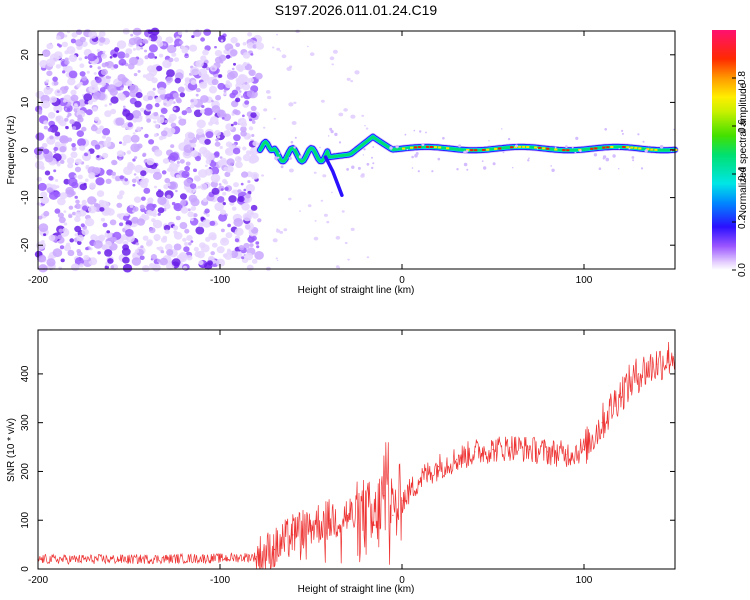  Describe the element at coordinates (333, 176) in the screenshot. I see `tone-branch` at that location.